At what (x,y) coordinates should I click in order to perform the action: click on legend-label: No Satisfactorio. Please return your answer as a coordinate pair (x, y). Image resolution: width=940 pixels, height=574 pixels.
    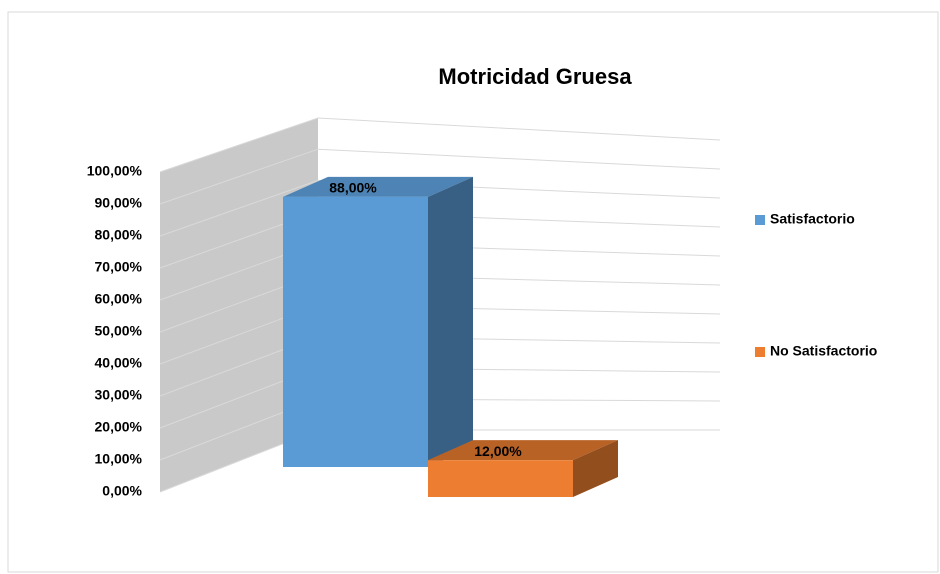
    Looking at the image, I should click on (823, 351).